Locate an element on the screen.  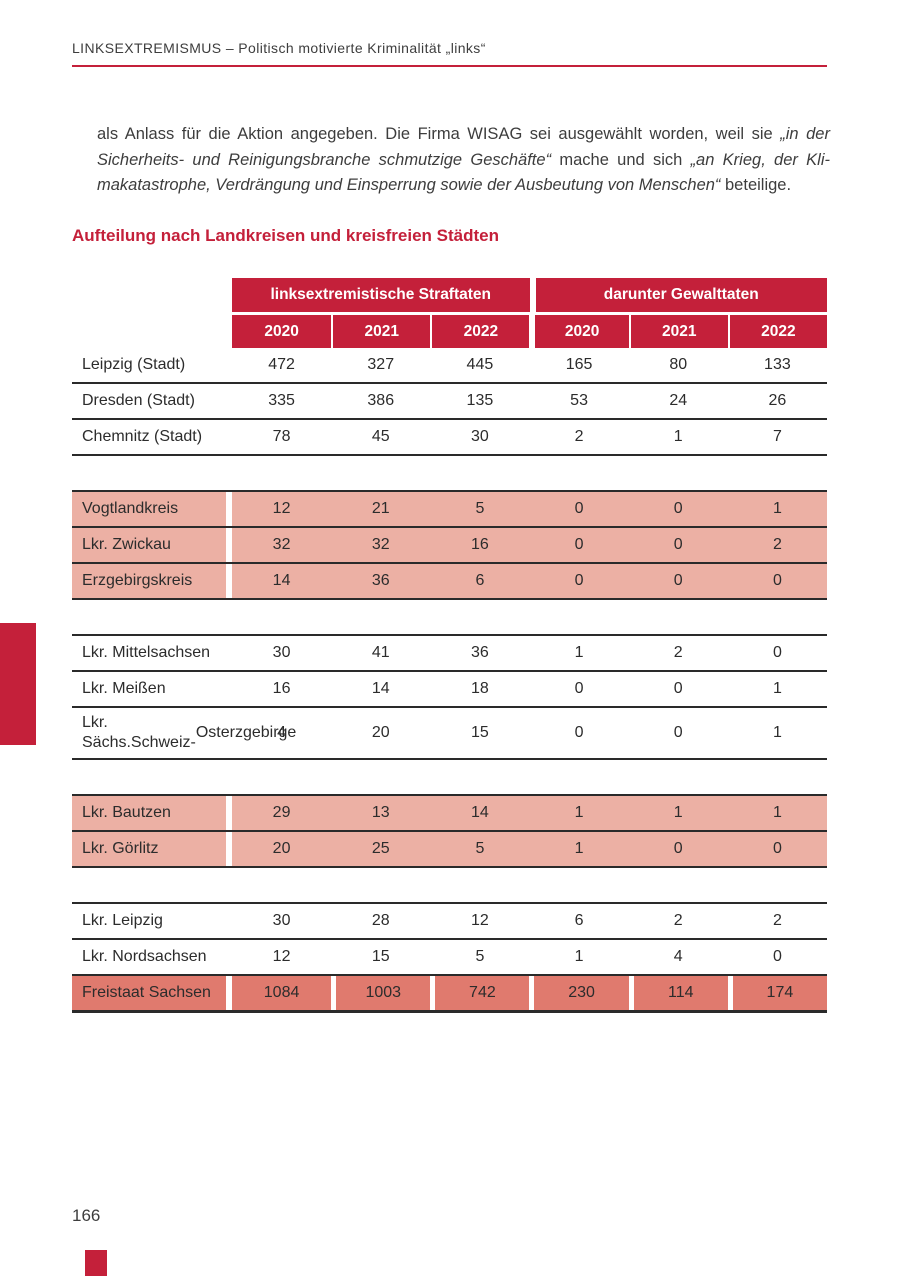
total-value-cell: 230 is located at coordinates (579, 993).